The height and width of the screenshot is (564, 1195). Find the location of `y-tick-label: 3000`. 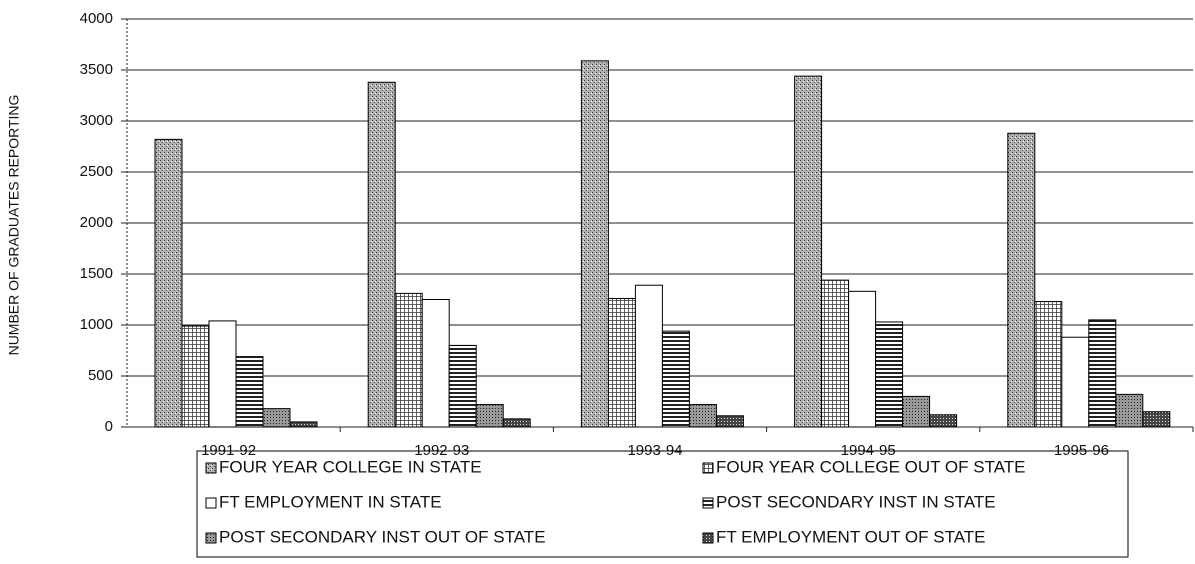

y-tick-label: 3000 is located at coordinates (96, 120).